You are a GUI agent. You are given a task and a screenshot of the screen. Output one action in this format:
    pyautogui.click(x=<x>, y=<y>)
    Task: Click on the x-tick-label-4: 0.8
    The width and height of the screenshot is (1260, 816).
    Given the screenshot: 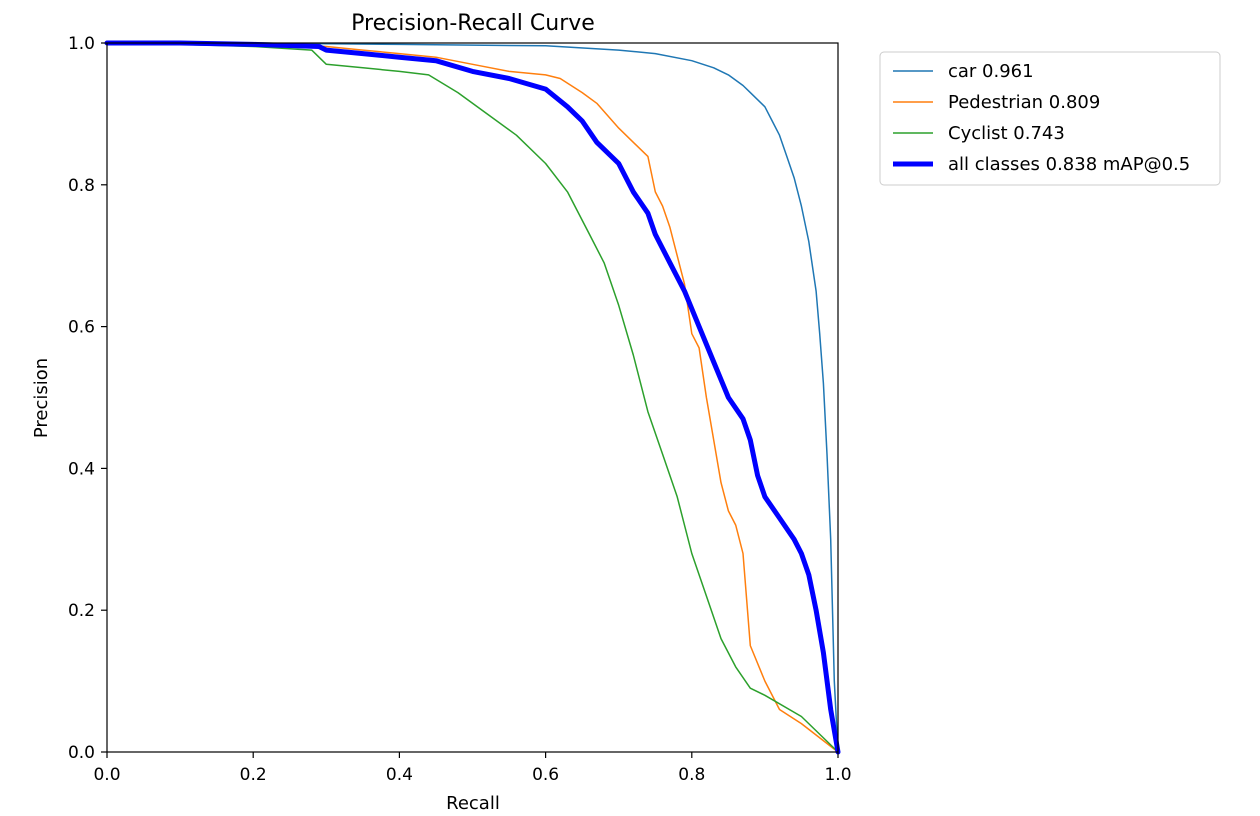 What is the action you would take?
    pyautogui.click(x=691, y=775)
    